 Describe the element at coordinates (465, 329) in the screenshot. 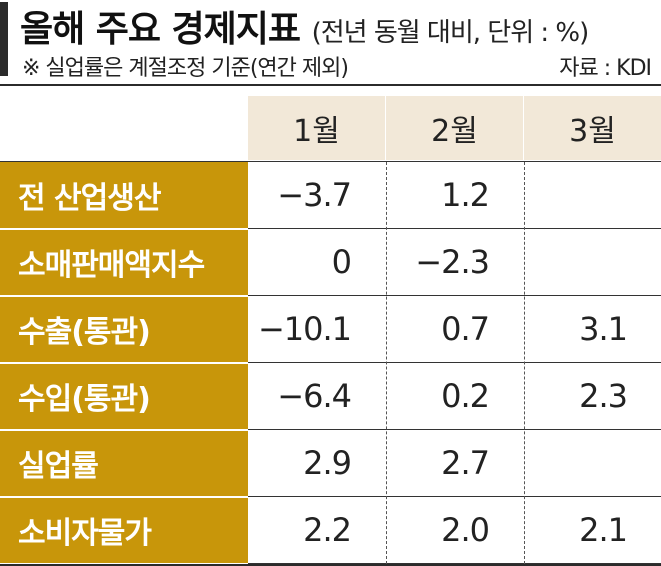

I see `table-cell: 0.7` at that location.